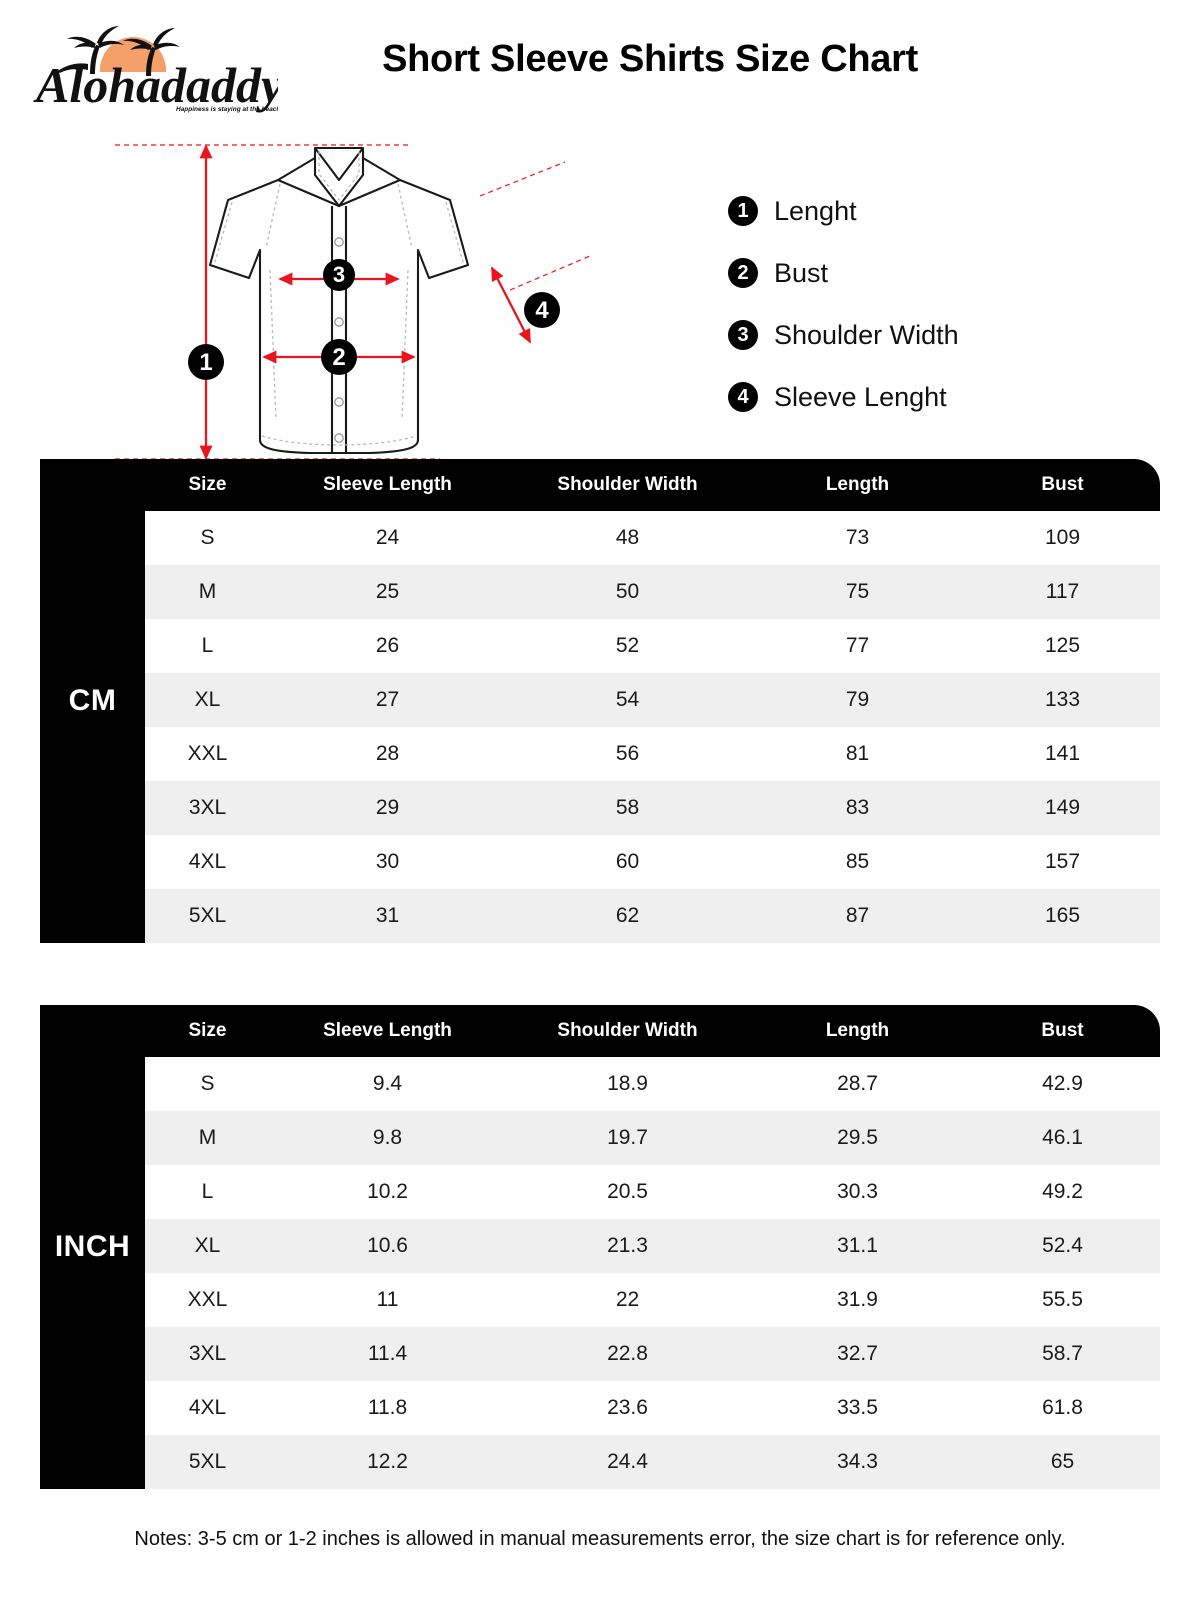 Image resolution: width=1200 pixels, height=1600 pixels. I want to click on badge-bust: 2, so click(338, 357).